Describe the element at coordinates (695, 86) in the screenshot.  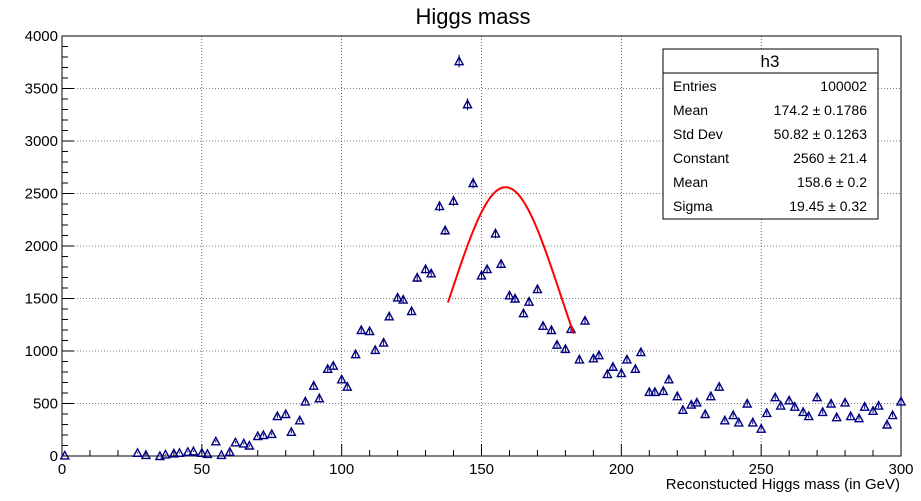
I see `stats-label: Entries` at that location.